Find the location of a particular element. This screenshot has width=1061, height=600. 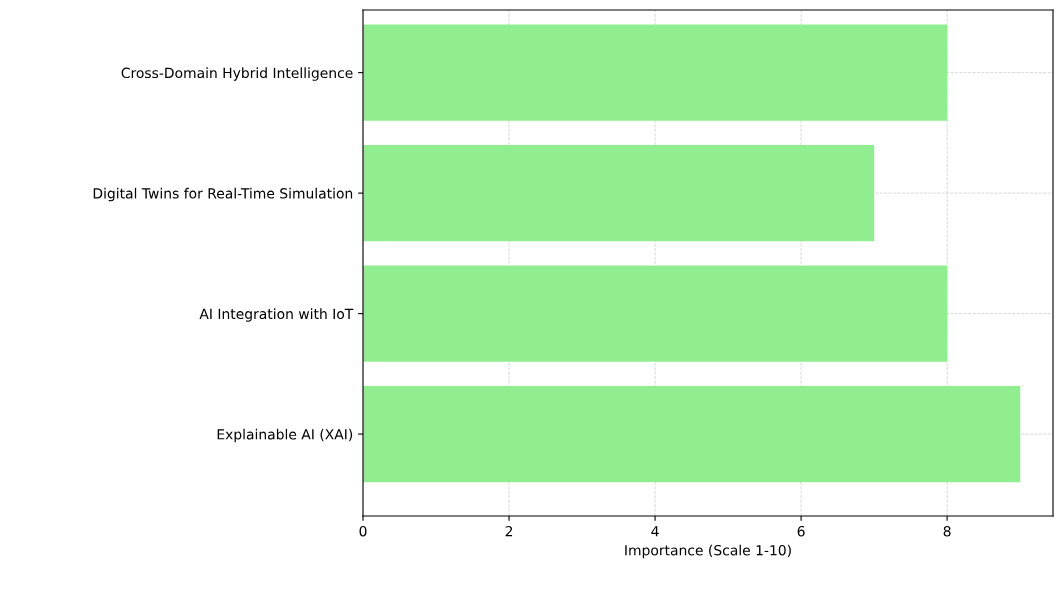

x-tick-label: 0 is located at coordinates (363, 531).